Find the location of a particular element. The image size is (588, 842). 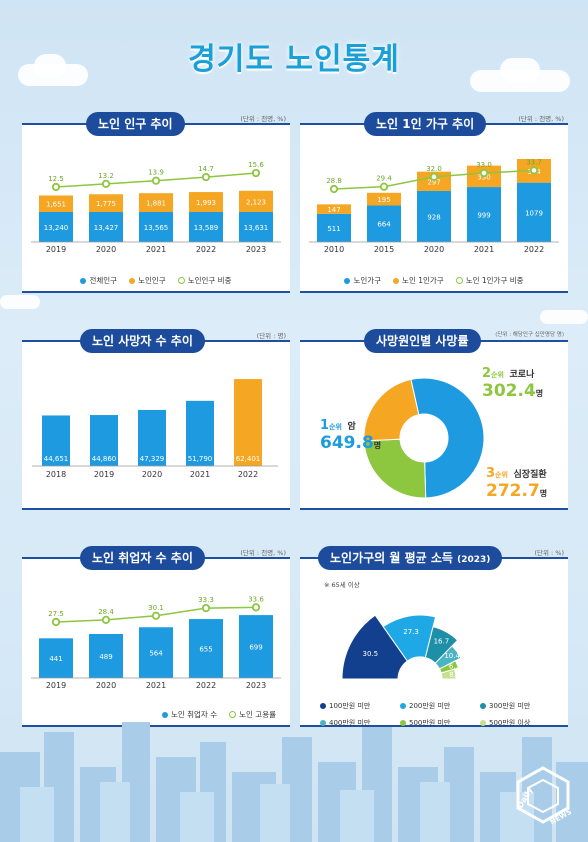

slice-label: 27.3 is located at coordinates (411, 632).